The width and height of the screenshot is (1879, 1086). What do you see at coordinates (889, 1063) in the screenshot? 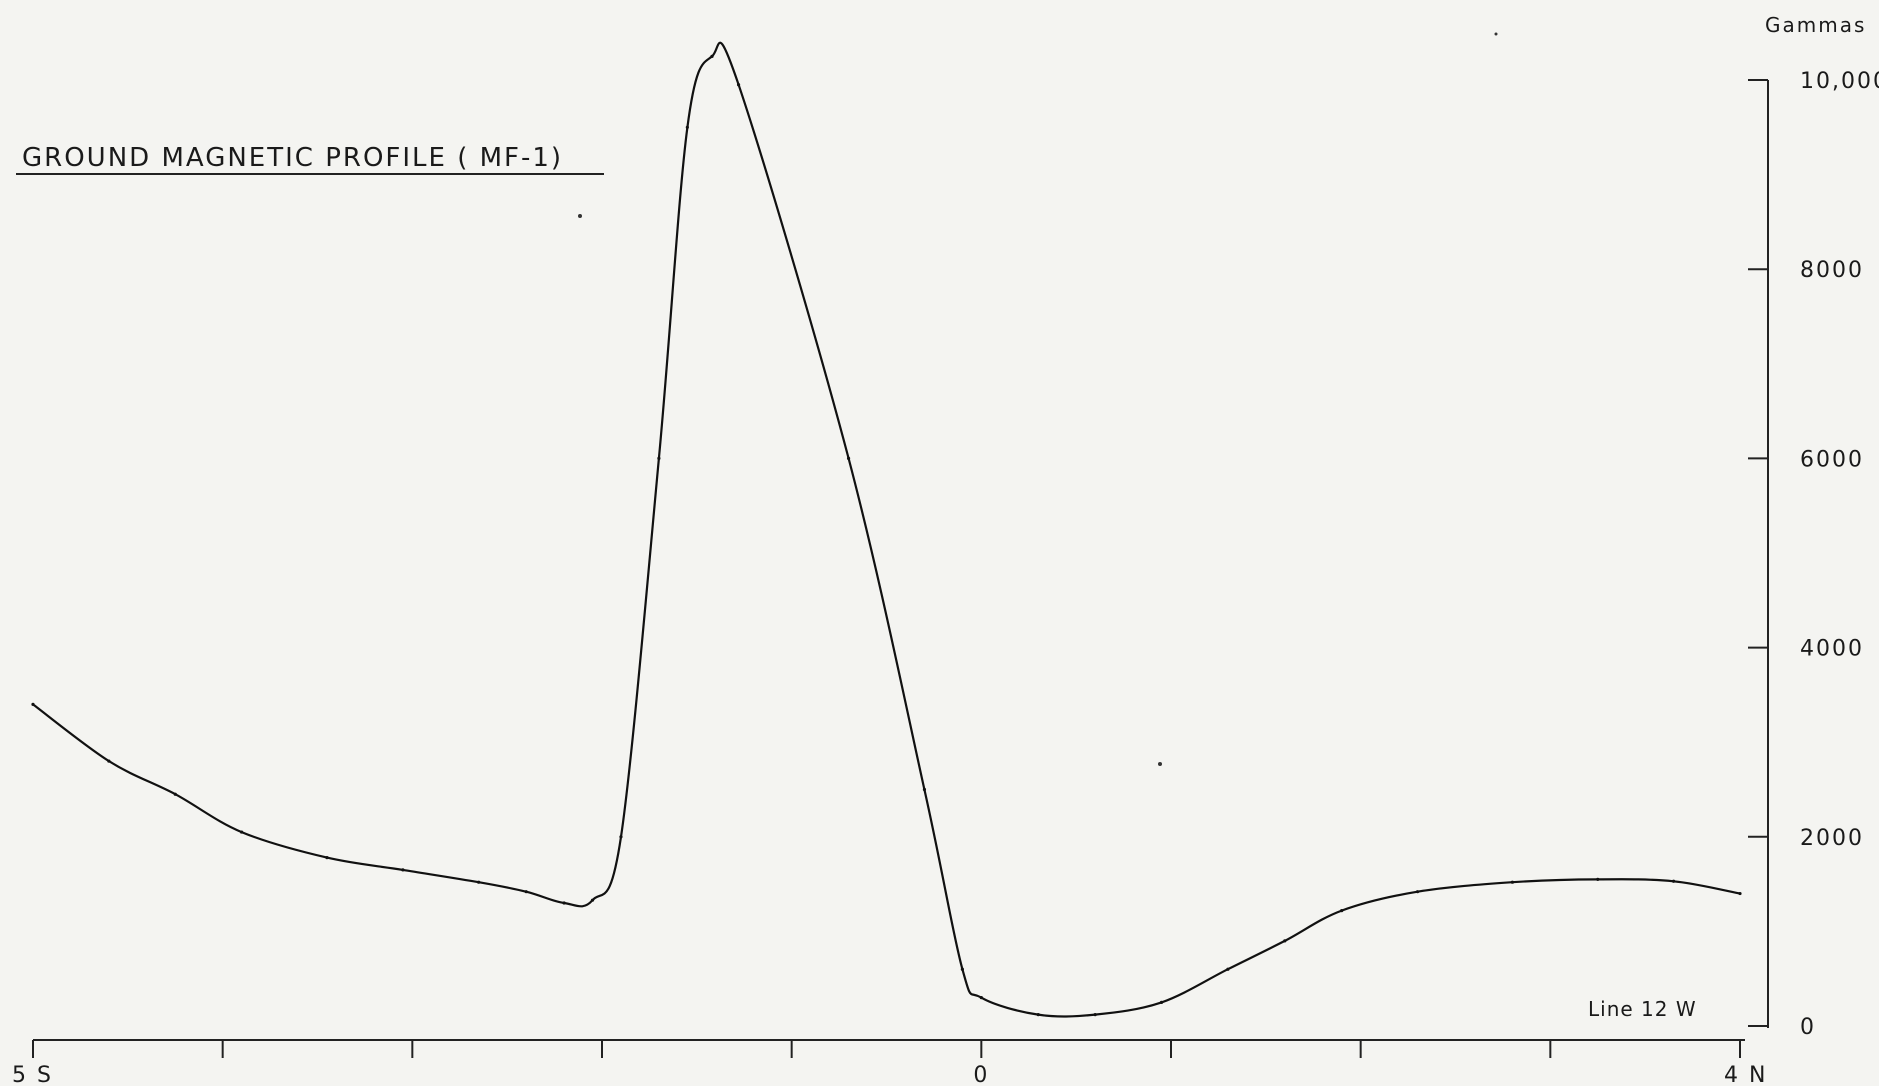
I see `x-axis-ticks: 5 S 0 4 N` at bounding box center [889, 1063].